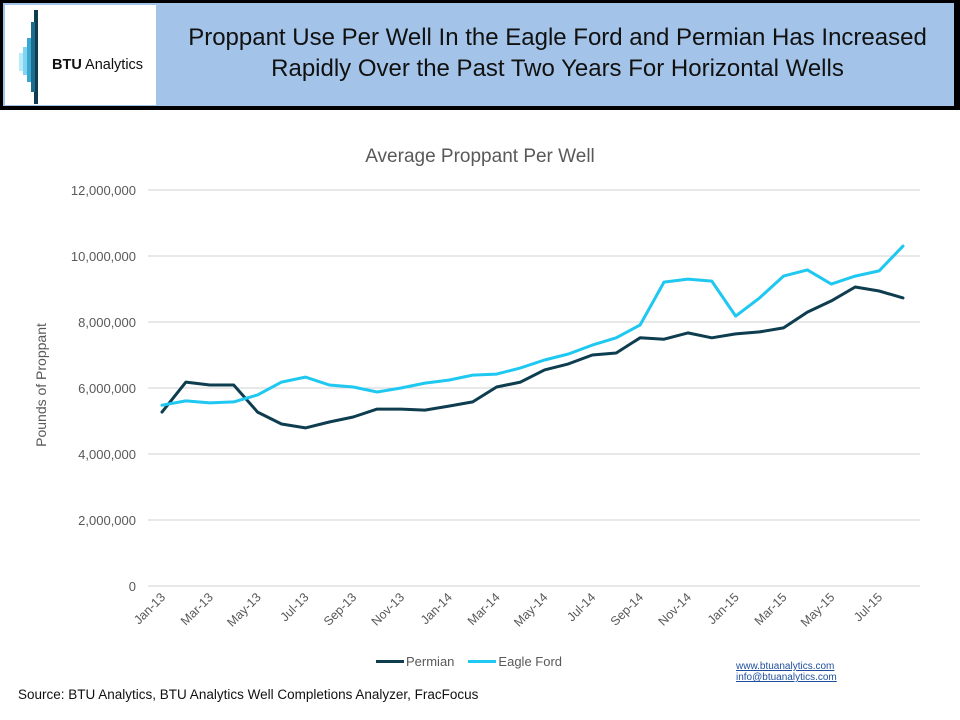  What do you see at coordinates (149, 608) in the screenshot?
I see `x-tick-label: Jan-13` at bounding box center [149, 608].